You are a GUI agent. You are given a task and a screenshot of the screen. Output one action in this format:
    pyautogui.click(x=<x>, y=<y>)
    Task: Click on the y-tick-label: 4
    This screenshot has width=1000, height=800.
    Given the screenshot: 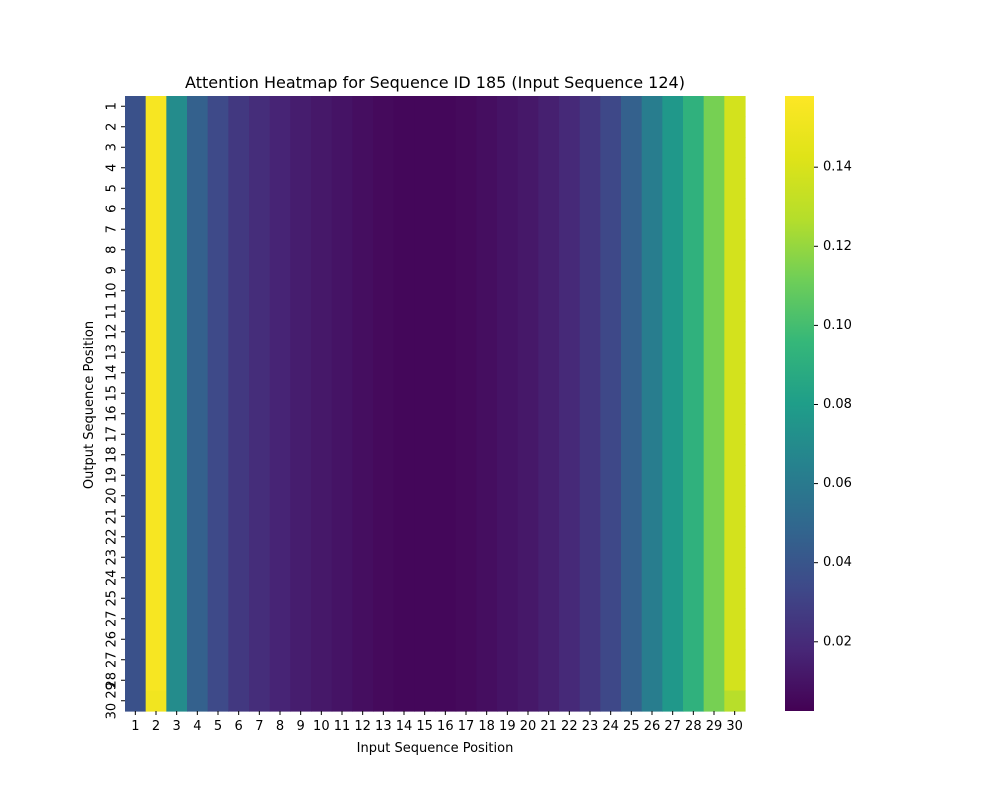 What is the action you would take?
    pyautogui.click(x=112, y=168)
    